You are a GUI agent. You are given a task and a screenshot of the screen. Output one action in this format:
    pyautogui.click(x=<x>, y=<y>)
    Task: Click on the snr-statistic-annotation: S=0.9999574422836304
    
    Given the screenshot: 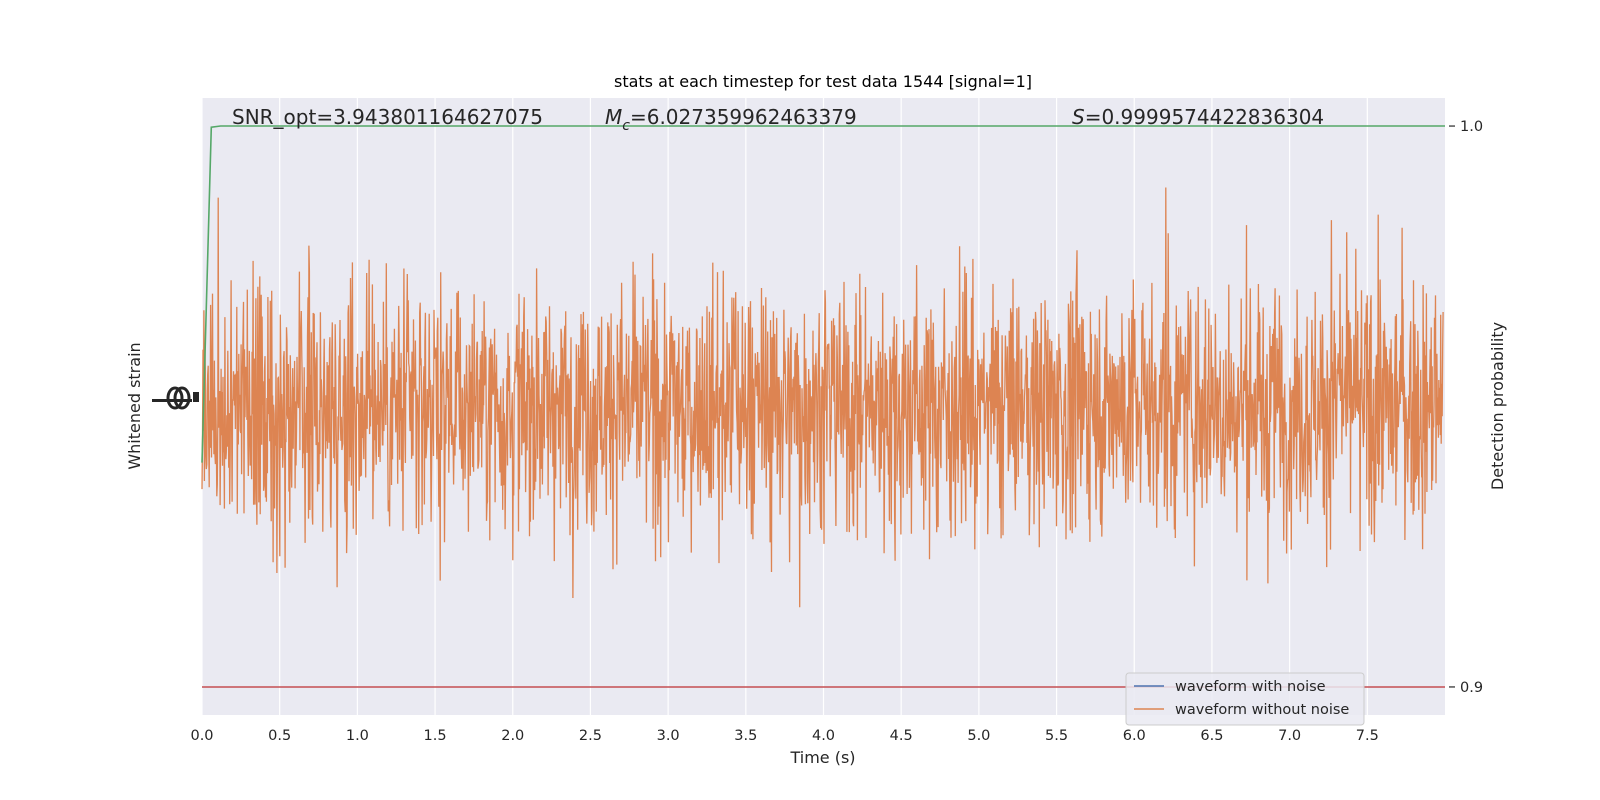 What is the action you would take?
    pyautogui.click(x=1198, y=117)
    